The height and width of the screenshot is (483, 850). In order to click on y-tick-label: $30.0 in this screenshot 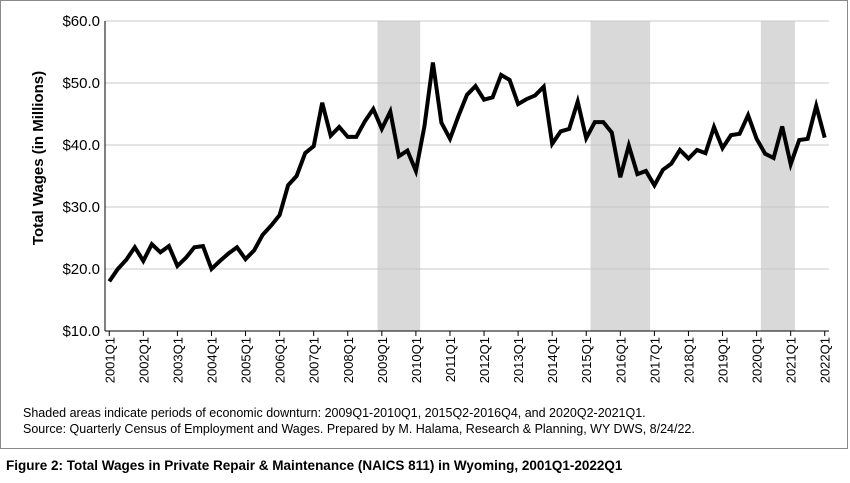, I will do `click(81, 207)`.